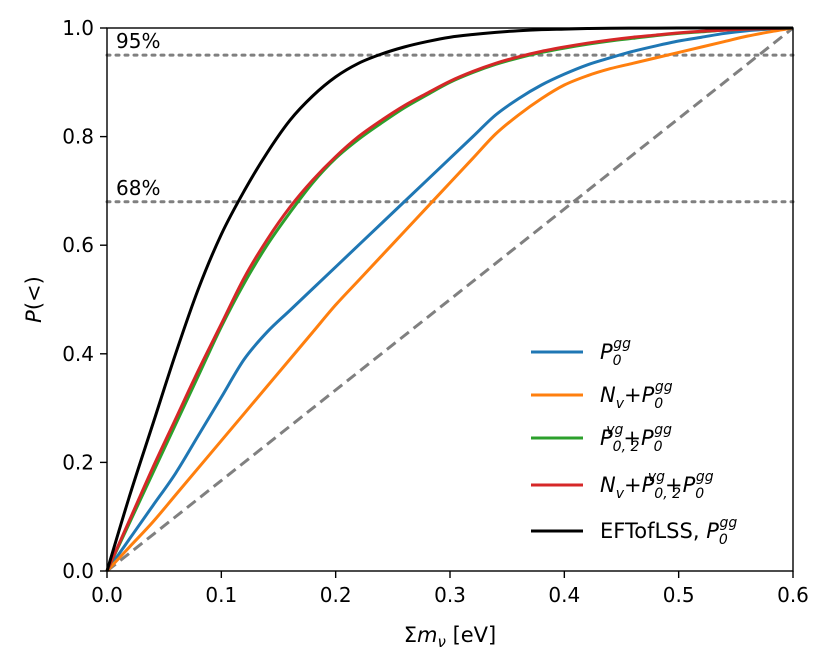 The image size is (831, 665). Describe the element at coordinates (636, 395) in the screenshot. I see `legend-label-2: Nv+P0gg` at that location.